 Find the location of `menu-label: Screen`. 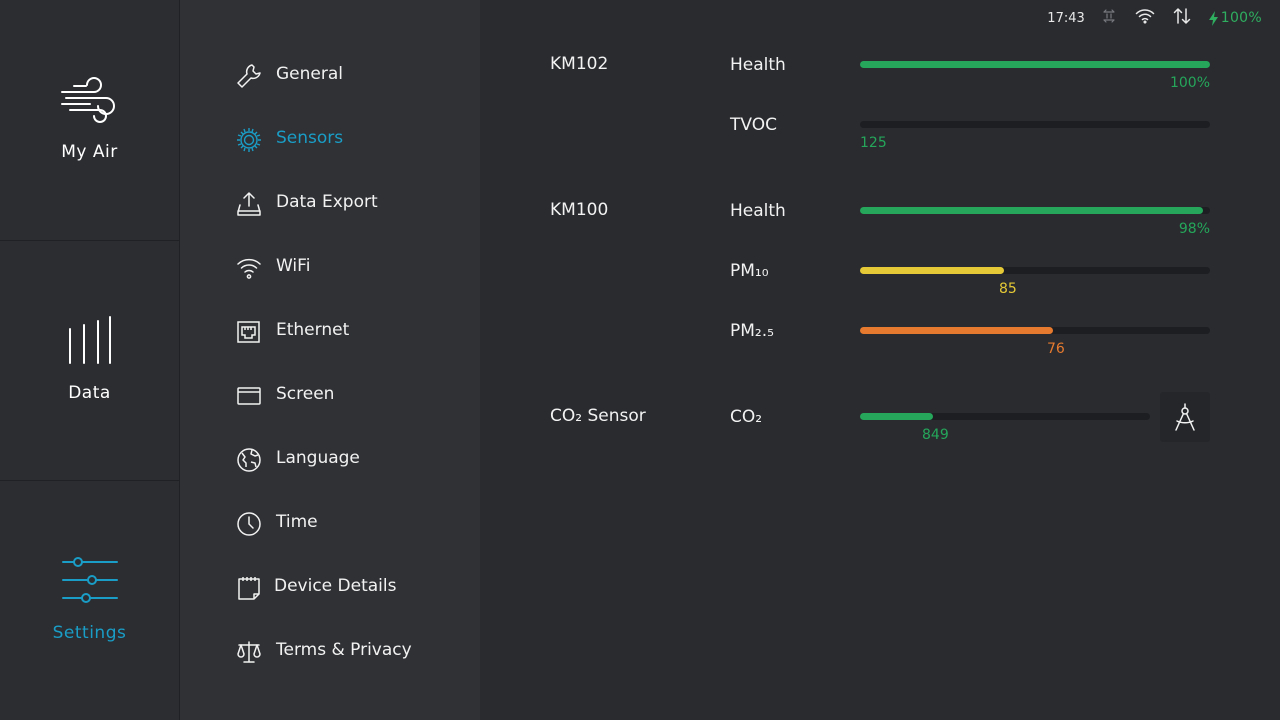

menu-label: Screen is located at coordinates (305, 394).